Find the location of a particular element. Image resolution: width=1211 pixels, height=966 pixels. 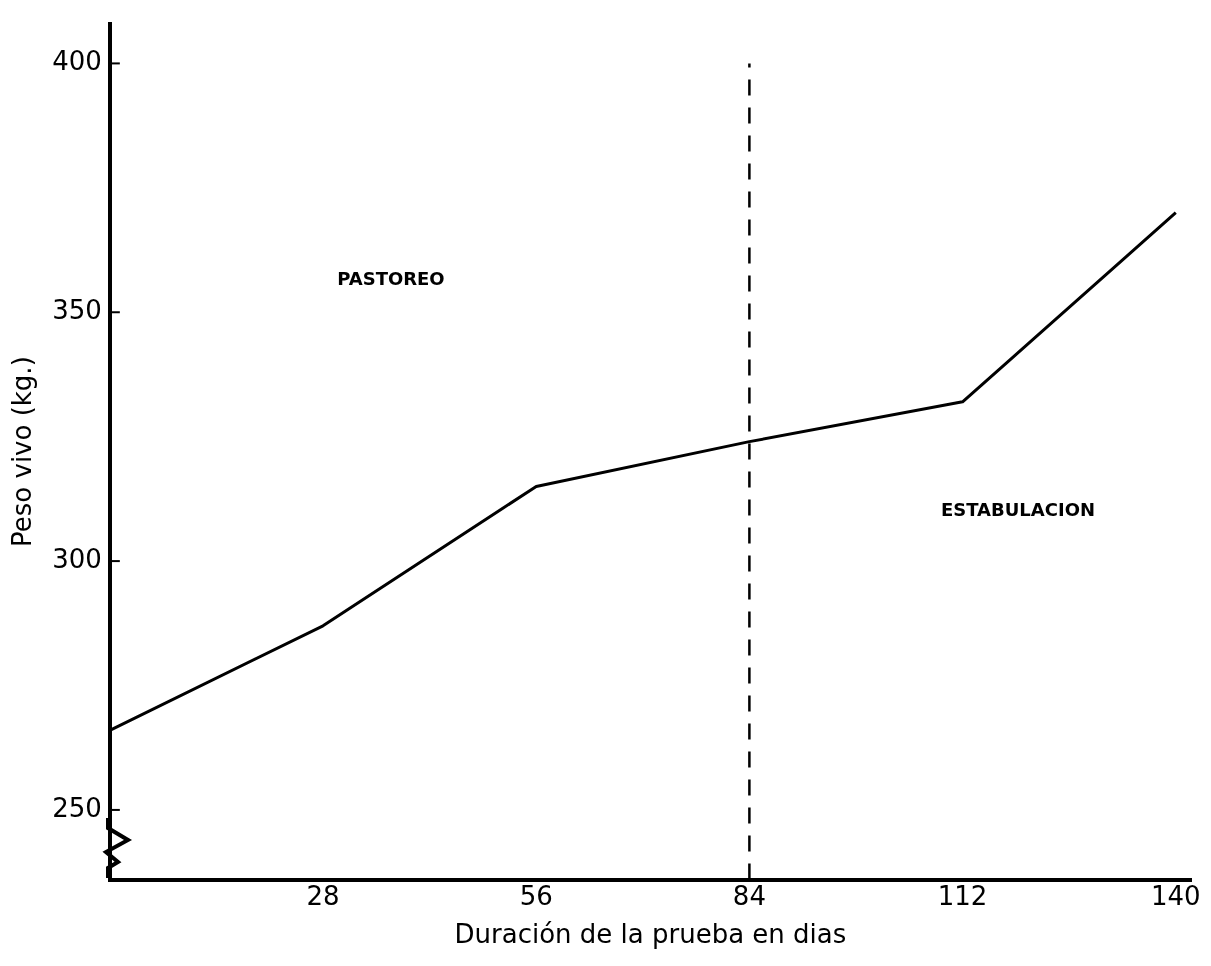

x-tick-label: 112 is located at coordinates (962, 895).